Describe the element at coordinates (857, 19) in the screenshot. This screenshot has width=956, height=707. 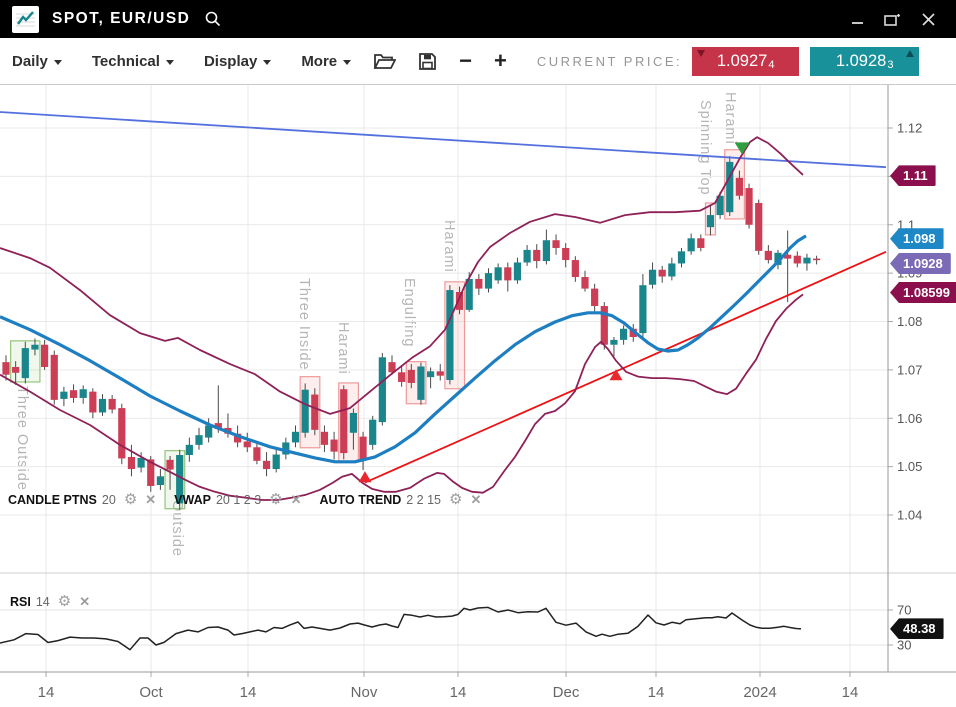
I see `minimize-button` at that location.